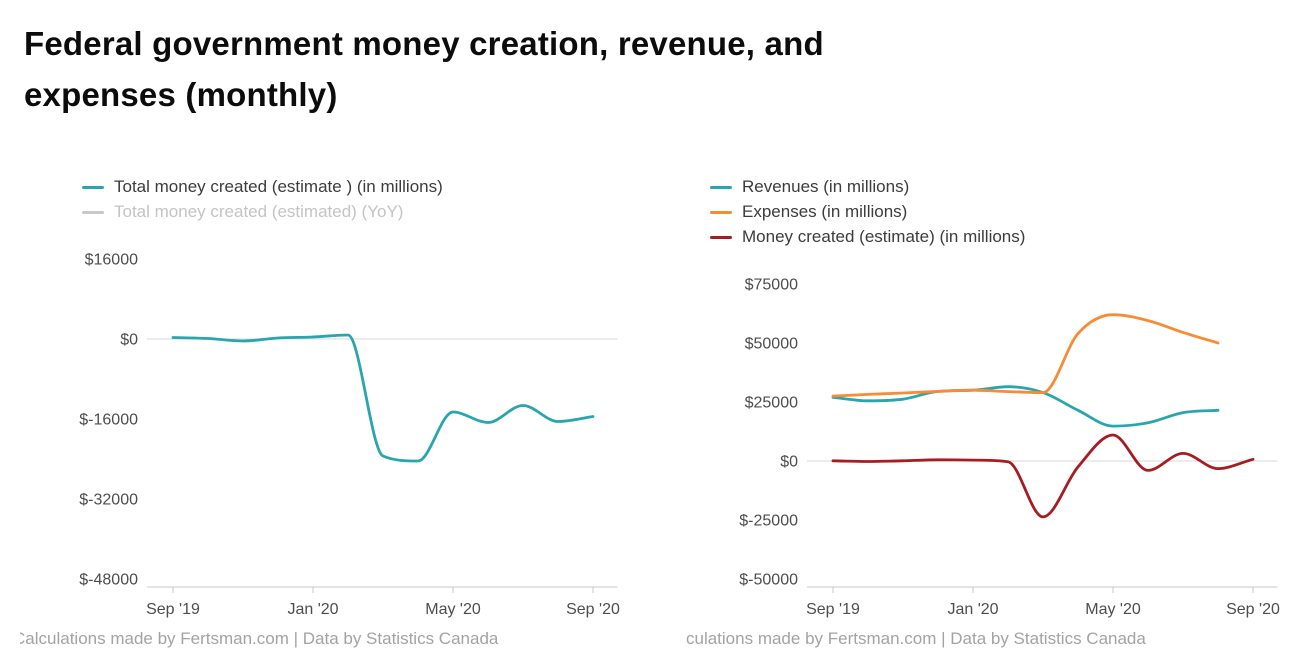 The height and width of the screenshot is (660, 1300). Describe the element at coordinates (259, 212) in the screenshot. I see `legend-label: Total money created (estimated) (YoY)` at that location.